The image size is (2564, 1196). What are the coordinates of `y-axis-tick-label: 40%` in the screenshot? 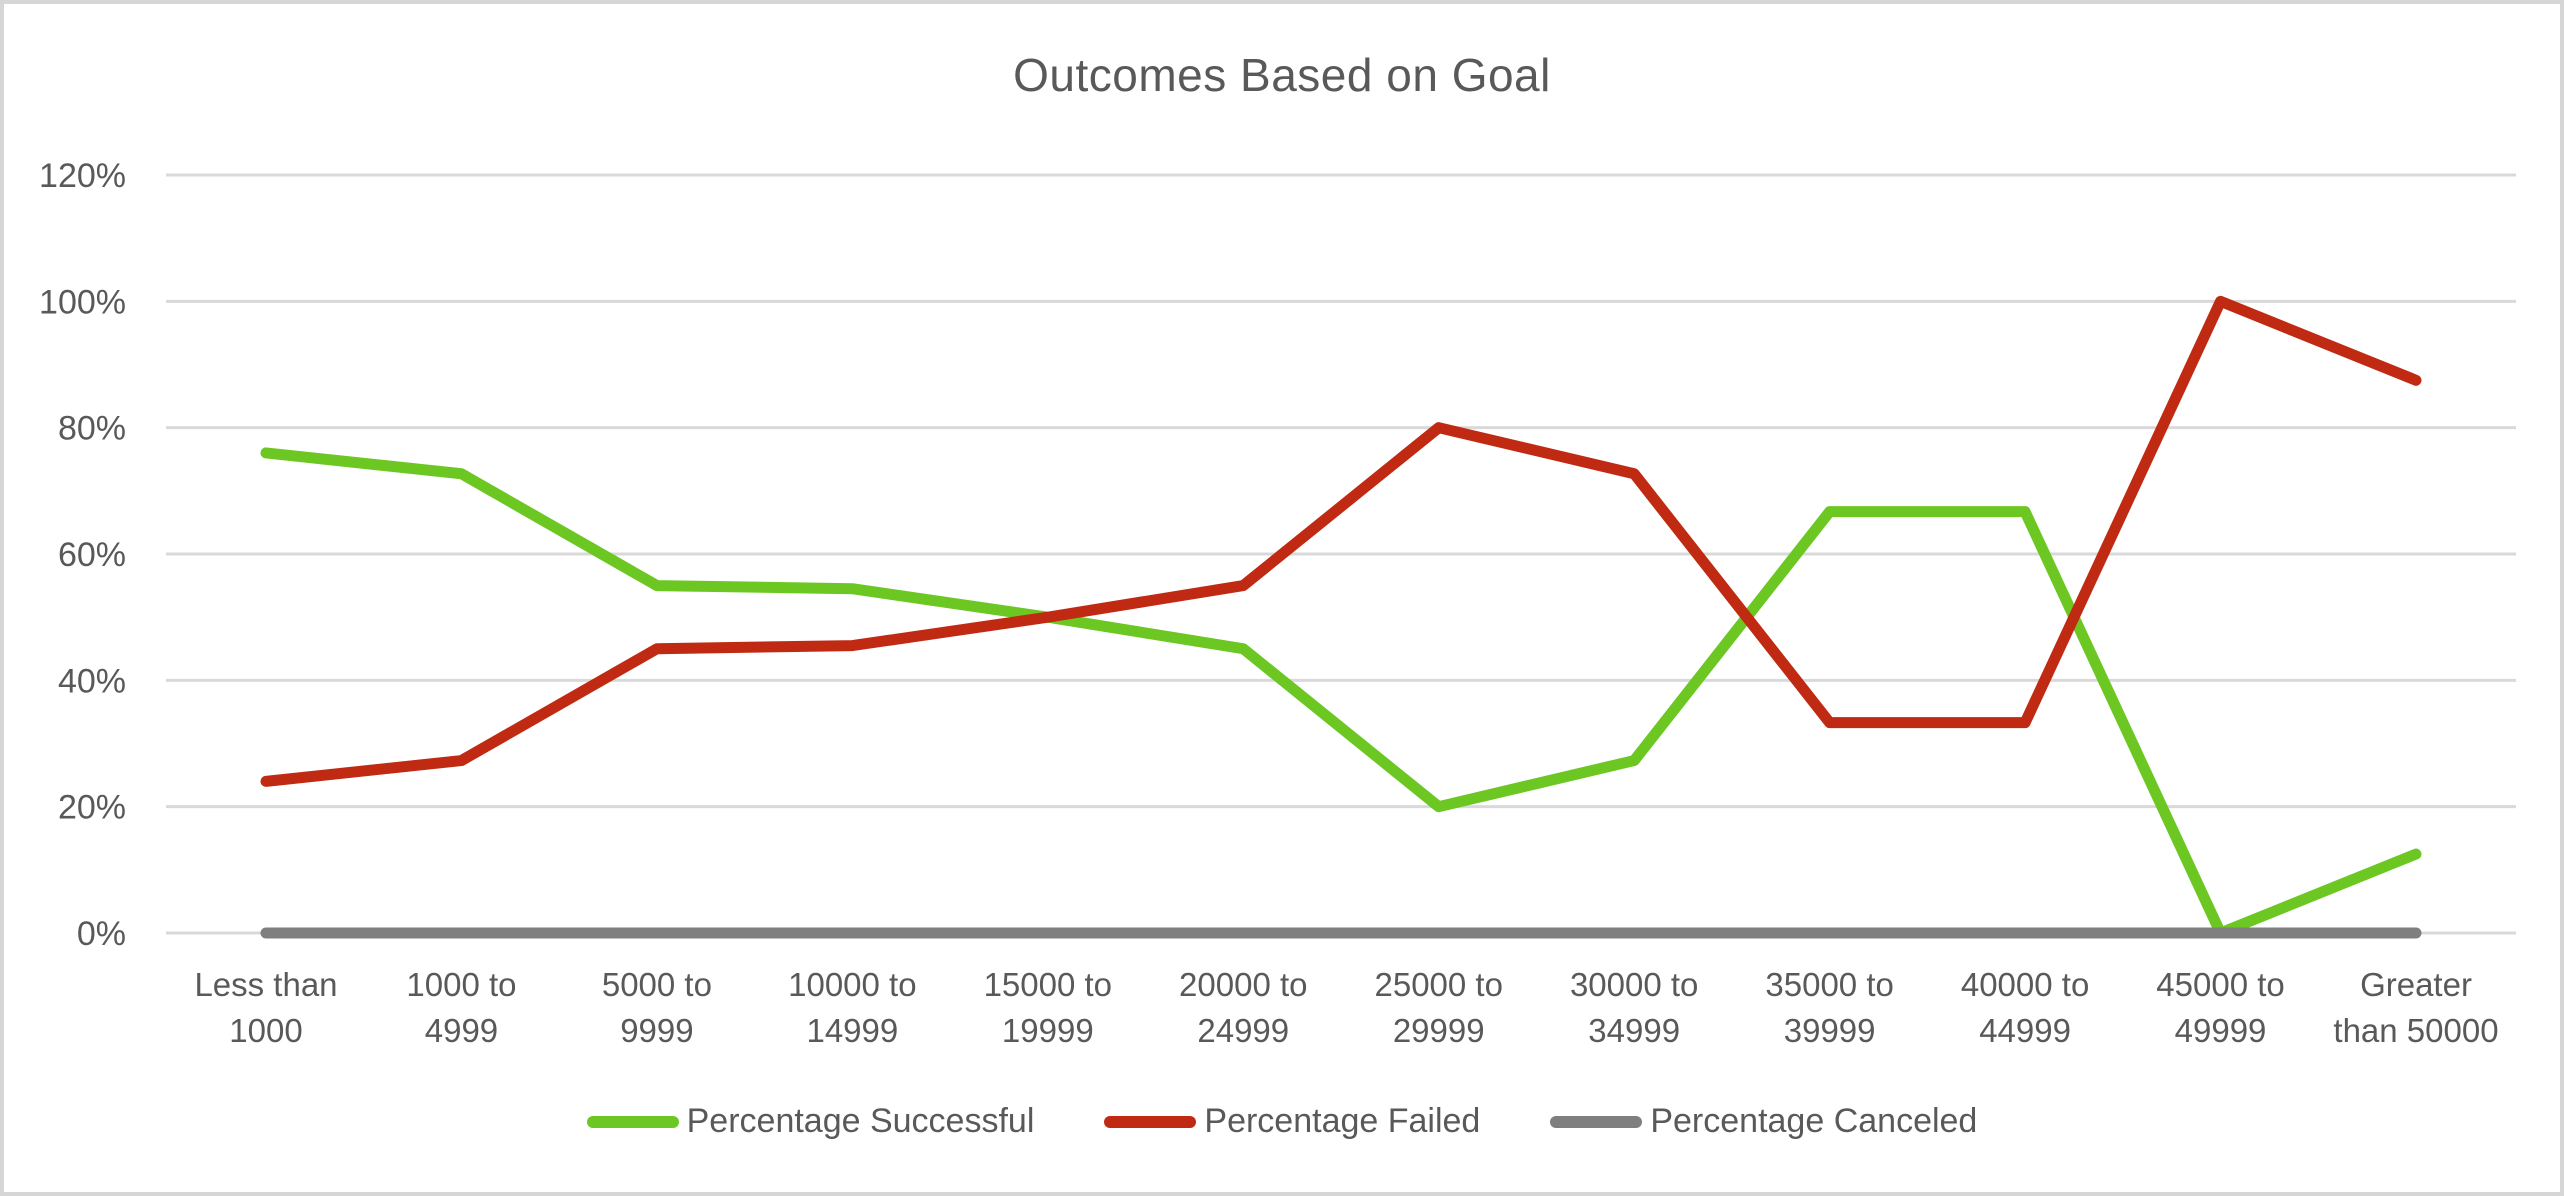 It's located at (92, 681).